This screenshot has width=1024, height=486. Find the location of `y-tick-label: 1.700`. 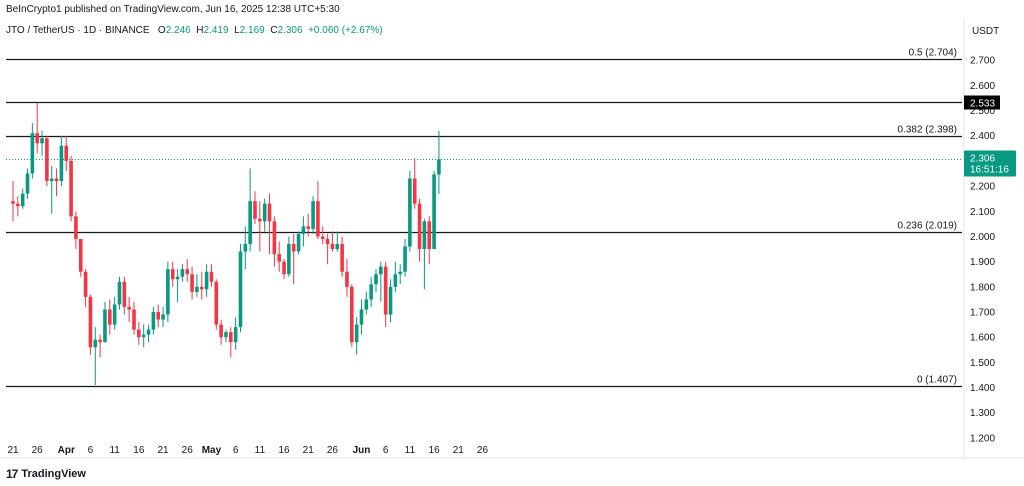

y-tick-label: 1.700 is located at coordinates (982, 313).